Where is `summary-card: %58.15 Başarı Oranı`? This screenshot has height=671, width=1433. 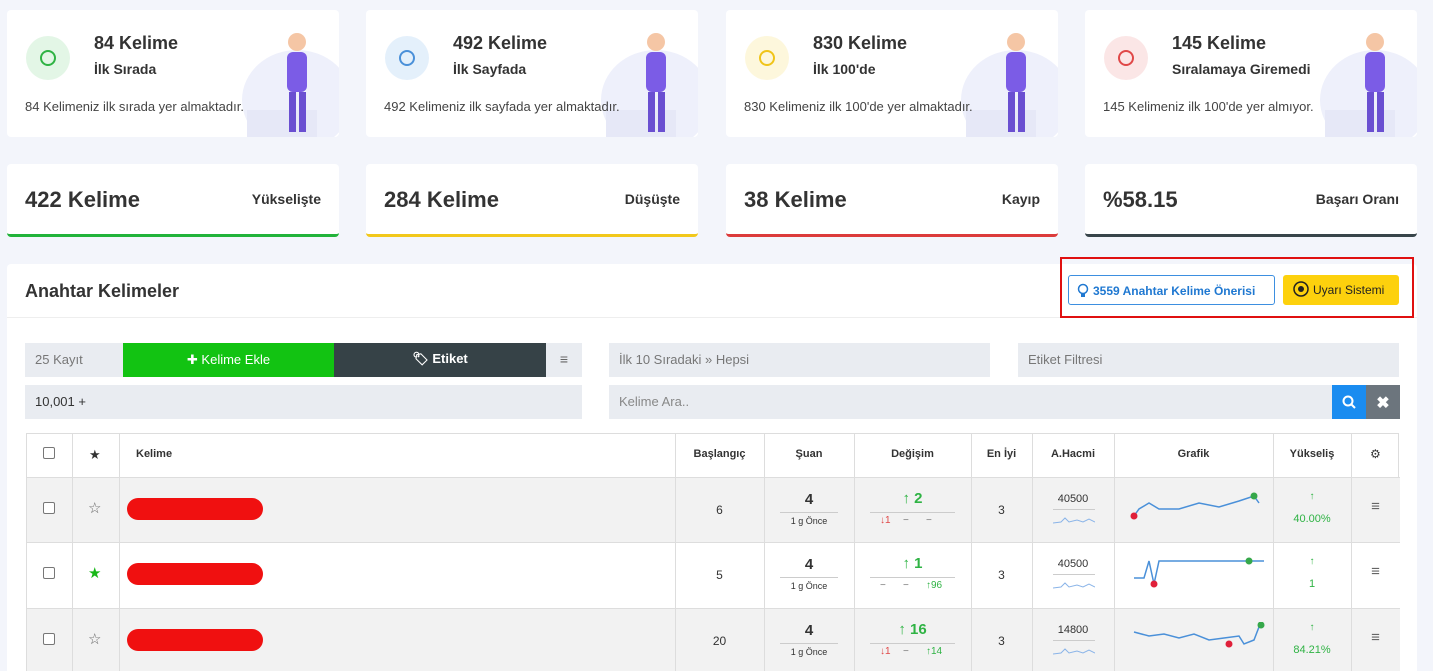 summary-card: %58.15 Başarı Oranı is located at coordinates (1251, 200).